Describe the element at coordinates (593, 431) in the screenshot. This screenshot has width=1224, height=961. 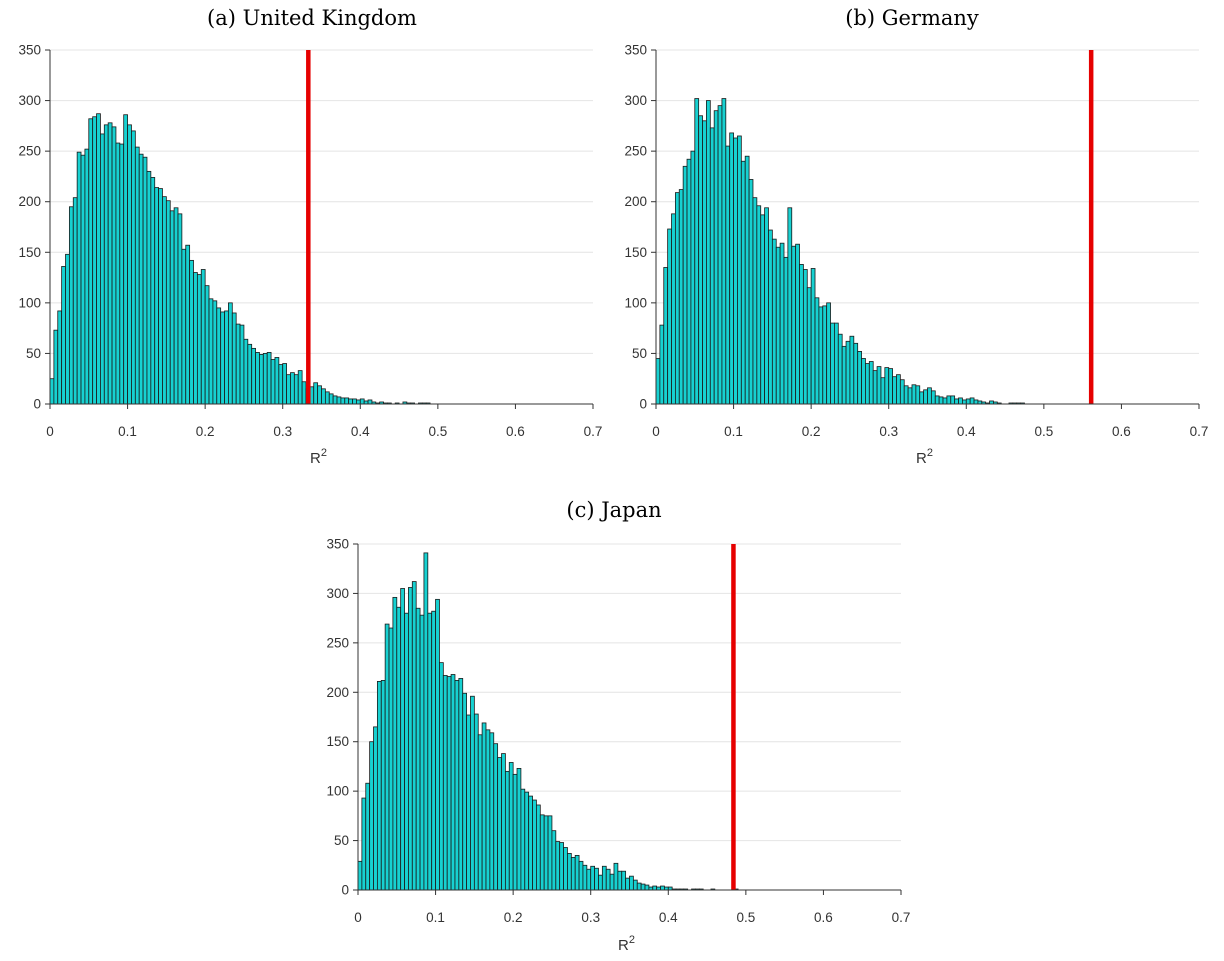
I see `x-tick-label: 0.7` at that location.